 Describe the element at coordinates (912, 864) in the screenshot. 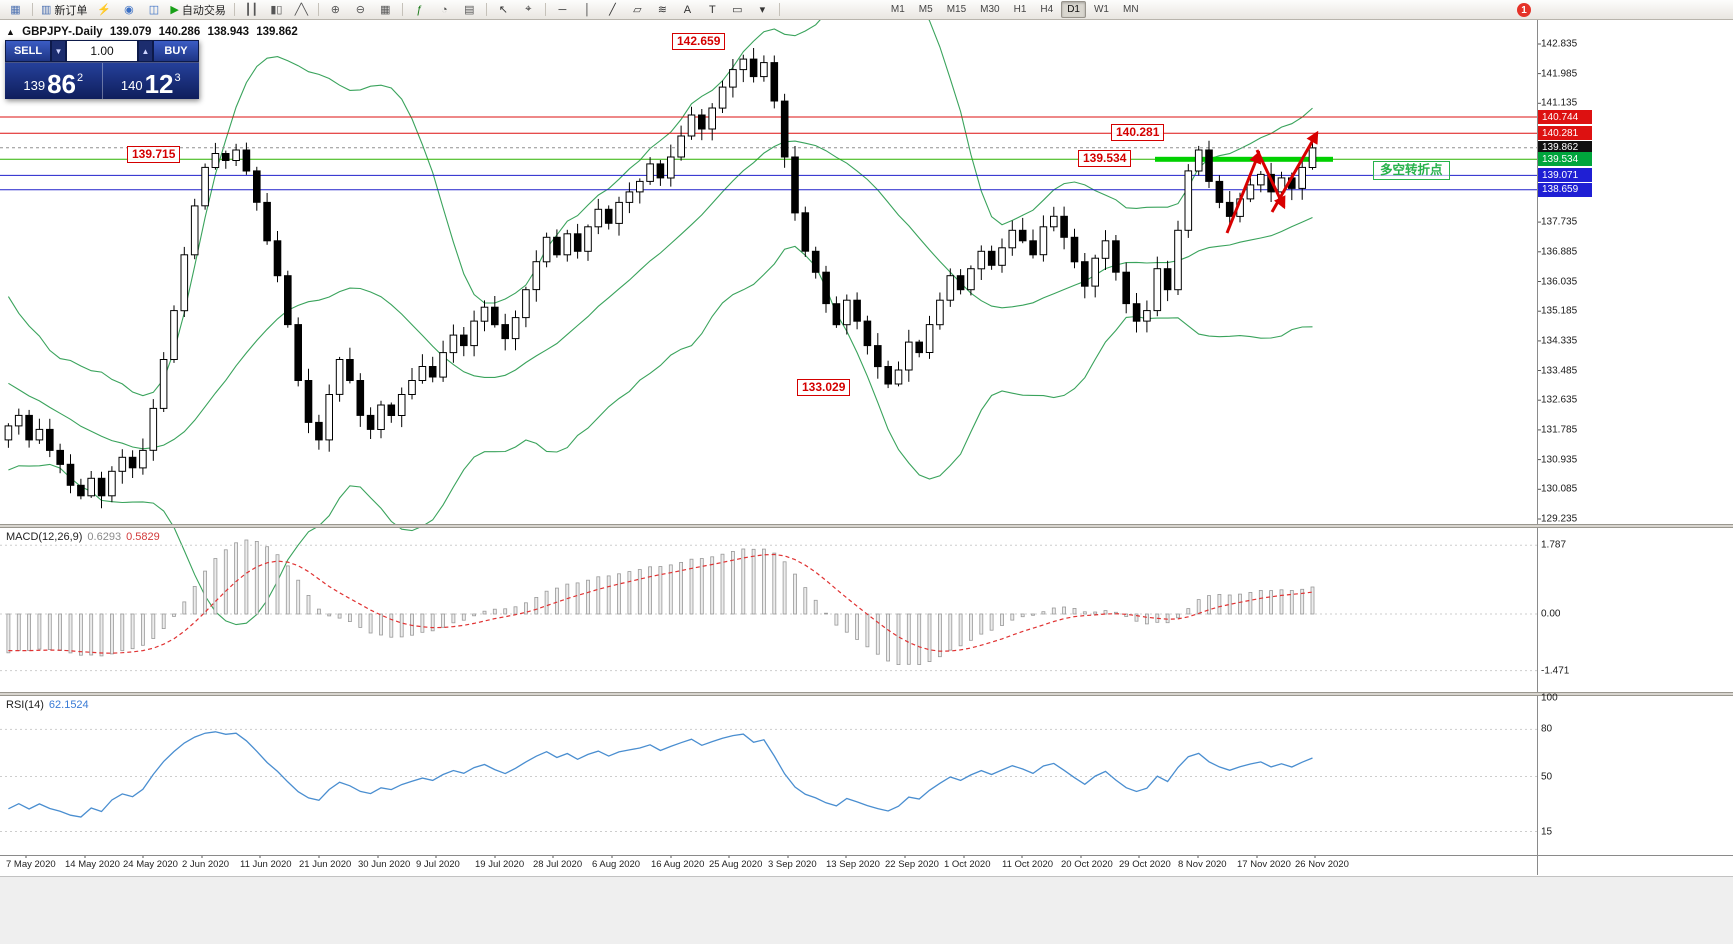

I see `date-axis-label: 22 Sep 2020` at that location.